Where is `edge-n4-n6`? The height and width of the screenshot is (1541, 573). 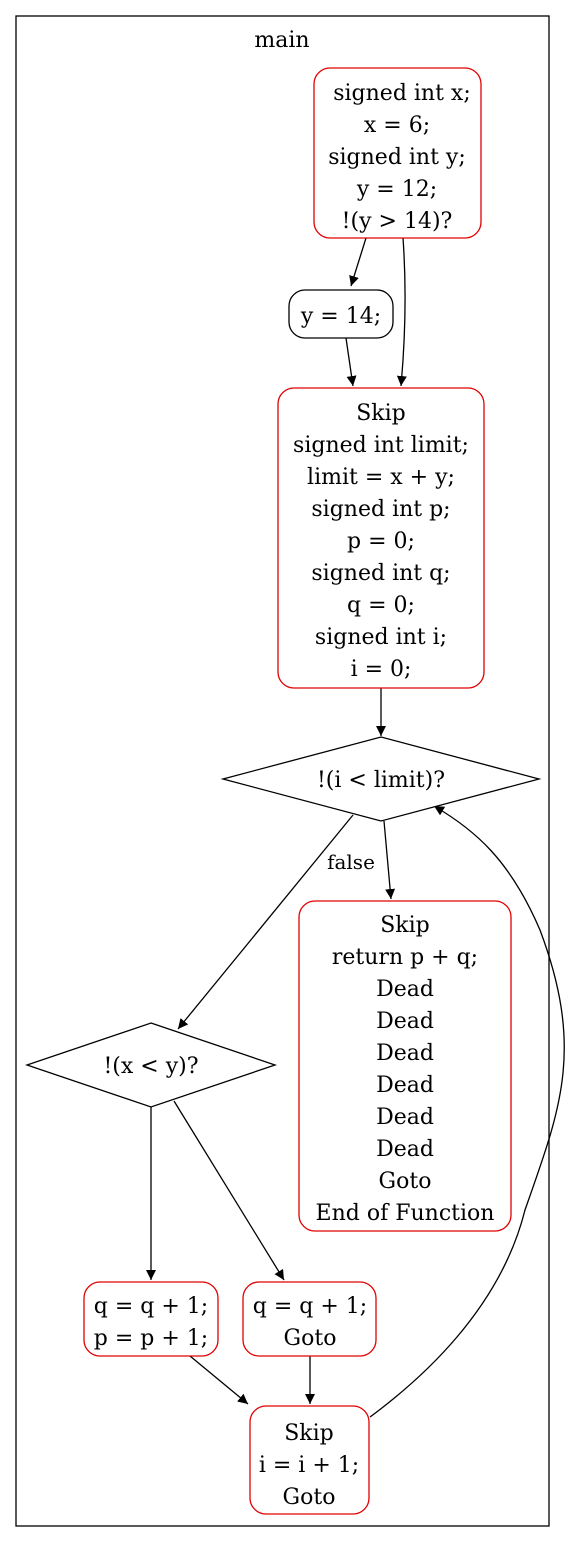
edge-n4-n6 is located at coordinates (265, 922).